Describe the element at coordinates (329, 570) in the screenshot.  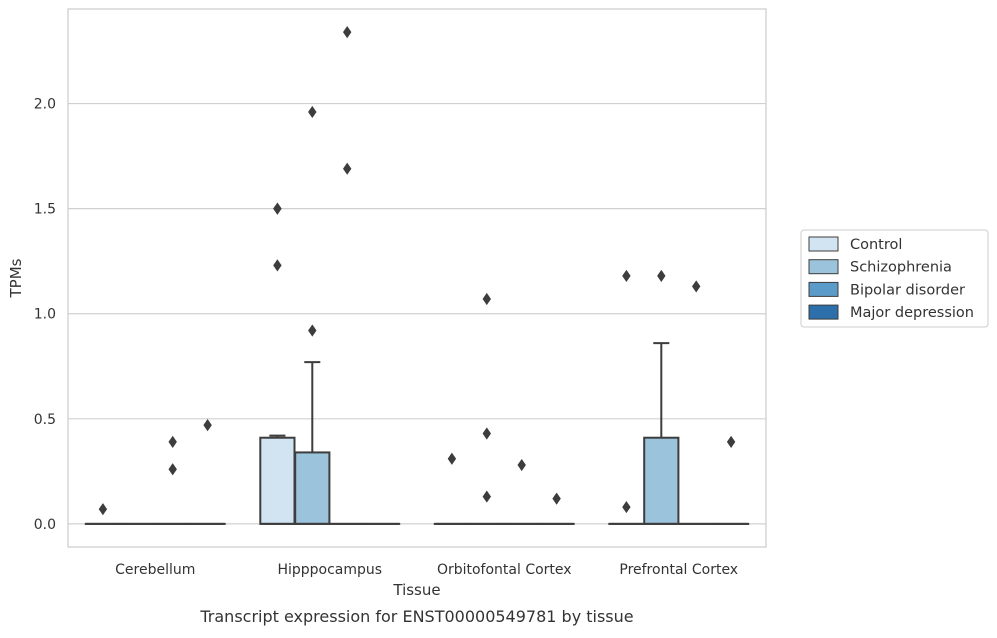
I see `x-tick-label: Hipppocampus` at that location.